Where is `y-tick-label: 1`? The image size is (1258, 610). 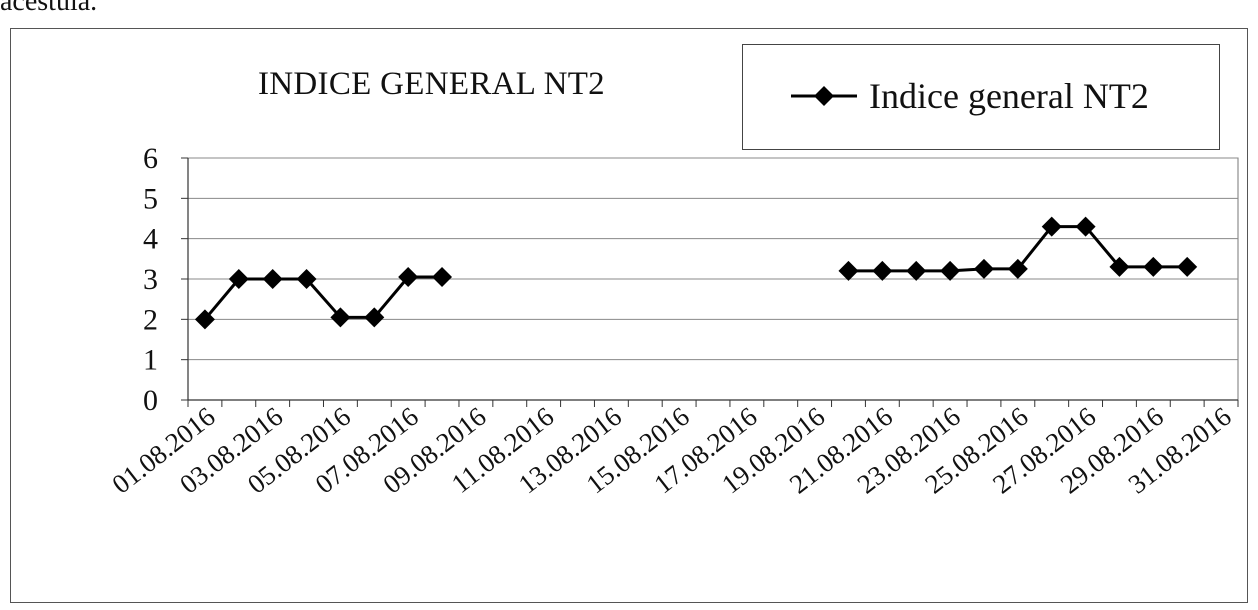
y-tick-label: 1 is located at coordinates (150, 360).